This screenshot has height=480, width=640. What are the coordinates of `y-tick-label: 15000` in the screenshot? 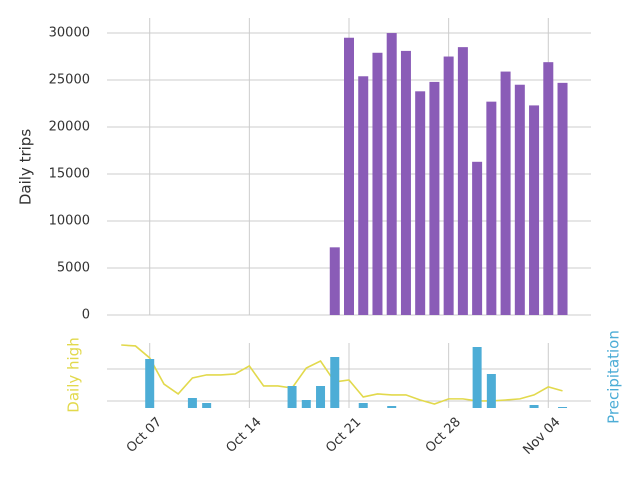 It's located at (69, 174).